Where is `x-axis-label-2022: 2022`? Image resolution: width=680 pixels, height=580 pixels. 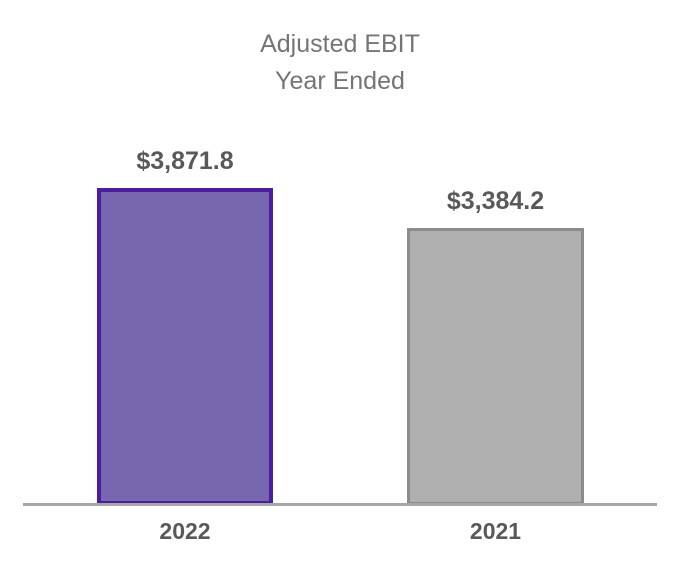 x-axis-label-2022: 2022 is located at coordinates (185, 531).